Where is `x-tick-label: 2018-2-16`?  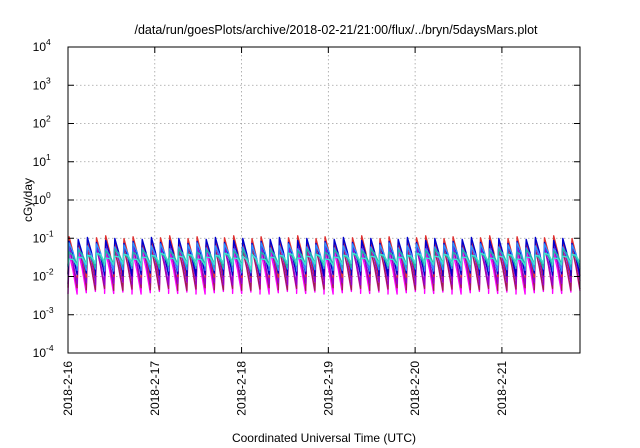
x-tick-label: 2018-2-16 is located at coordinates (68, 388).